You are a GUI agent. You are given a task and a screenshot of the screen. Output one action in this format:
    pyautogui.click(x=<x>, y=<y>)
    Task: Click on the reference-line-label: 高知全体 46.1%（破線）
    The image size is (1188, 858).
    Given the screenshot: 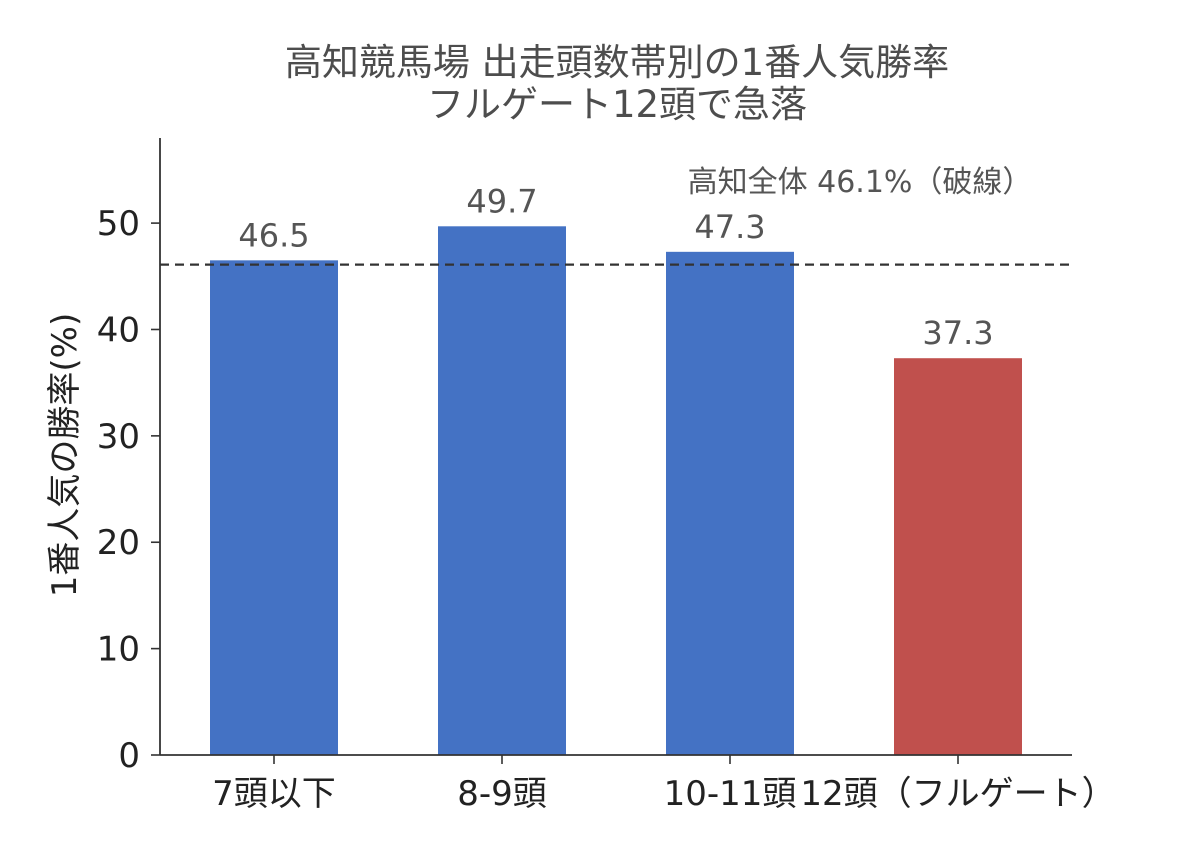 What is the action you would take?
    pyautogui.click(x=860, y=182)
    